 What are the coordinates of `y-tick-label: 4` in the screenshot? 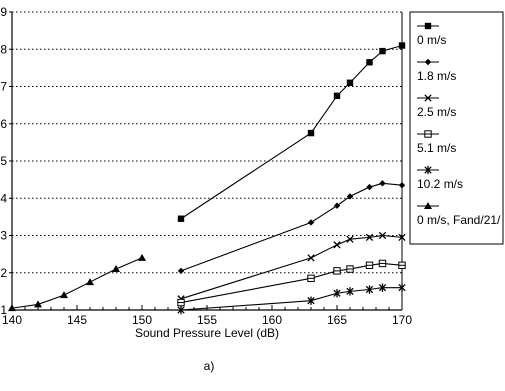 It's located at (3, 198).